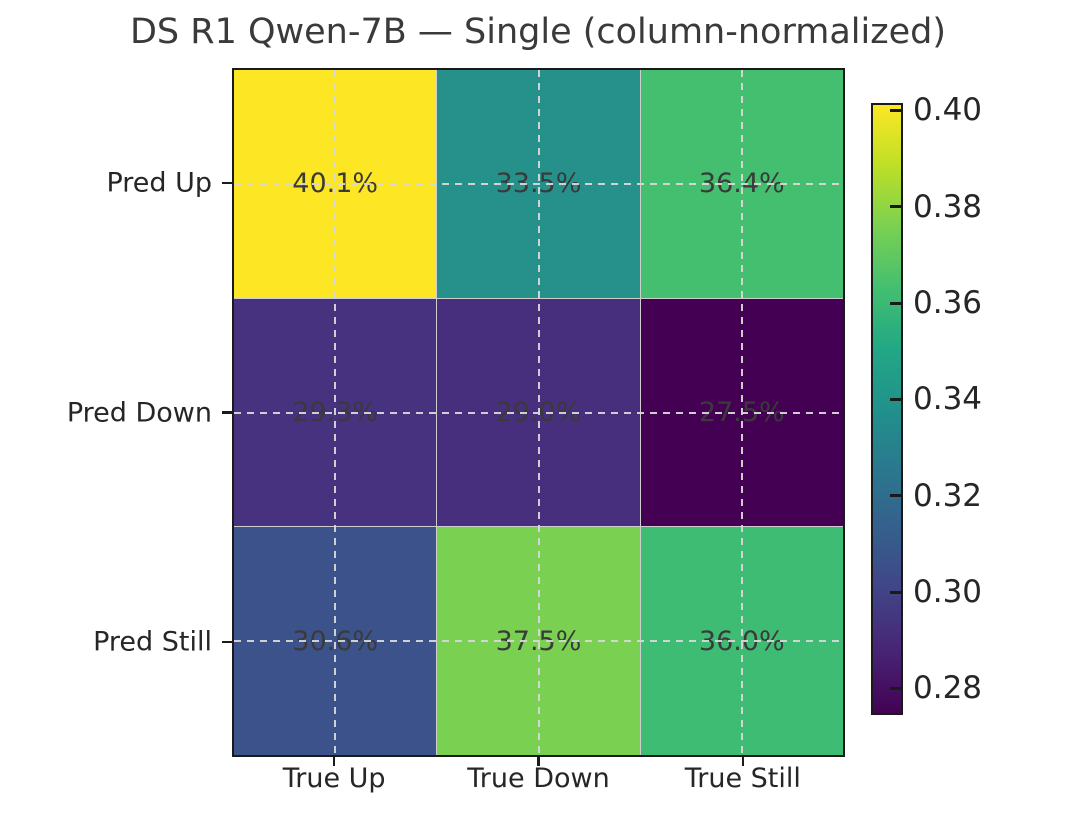 Image resolution: width=1076 pixels, height=819 pixels. What do you see at coordinates (948, 206) in the screenshot?
I see `colorbar-tick-label: 0.38` at bounding box center [948, 206].